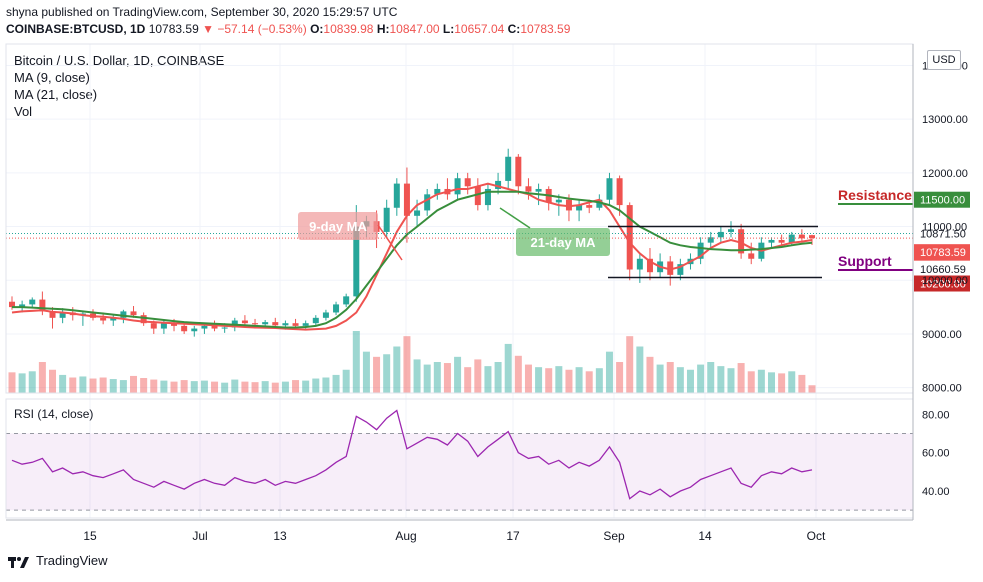 The height and width of the screenshot is (582, 983). What do you see at coordinates (944, 60) in the screenshot?
I see `currency-button: USD` at bounding box center [944, 60].